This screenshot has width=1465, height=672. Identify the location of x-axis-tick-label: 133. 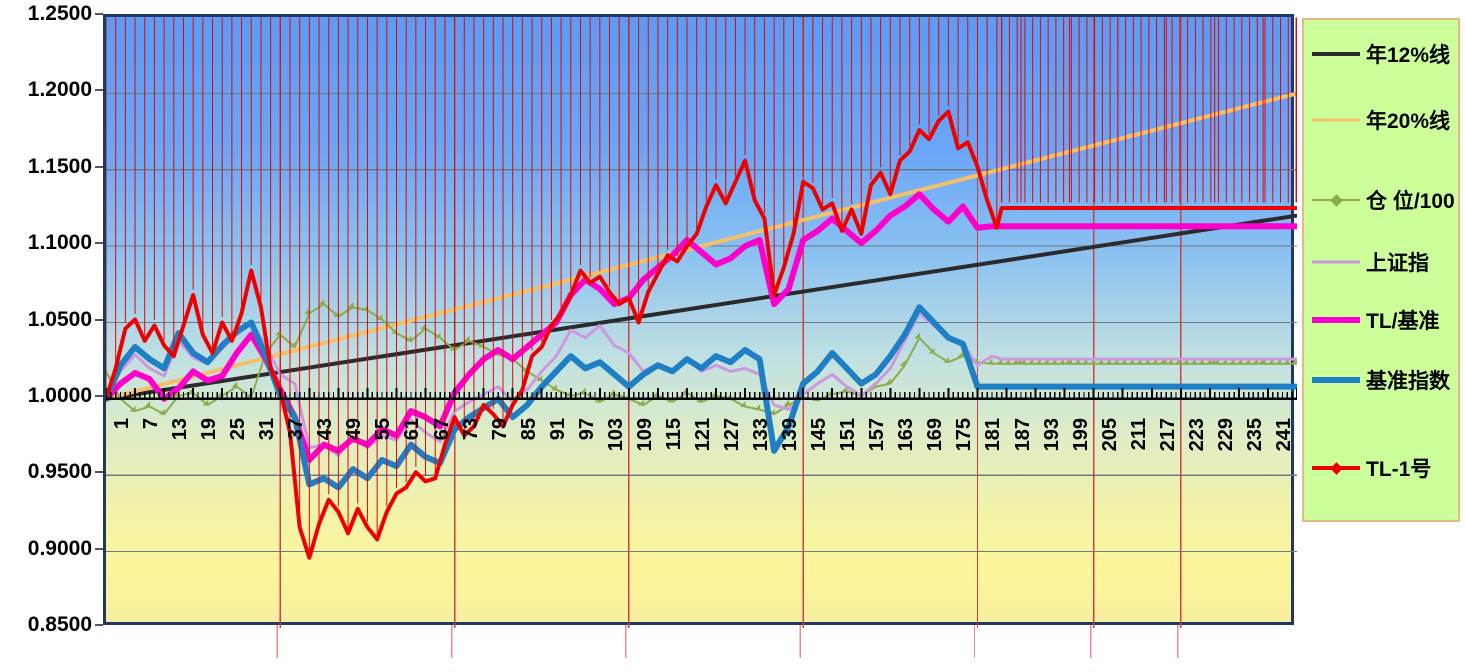
(761, 435).